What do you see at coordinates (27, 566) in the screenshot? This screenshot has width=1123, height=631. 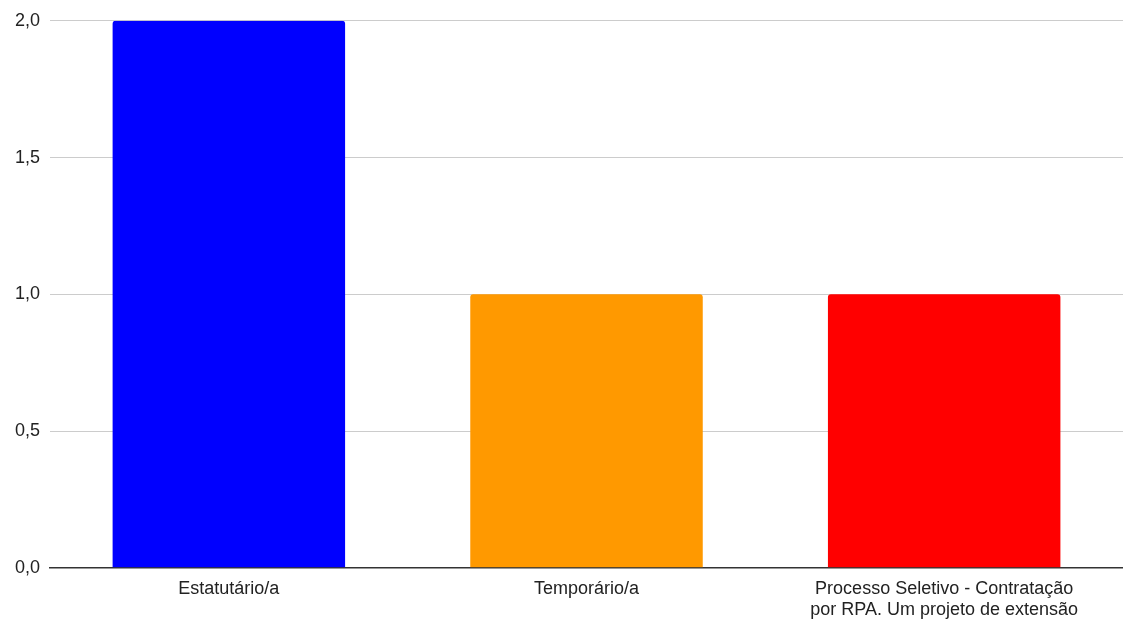 I see `y-tick-label: 0,0` at bounding box center [27, 566].